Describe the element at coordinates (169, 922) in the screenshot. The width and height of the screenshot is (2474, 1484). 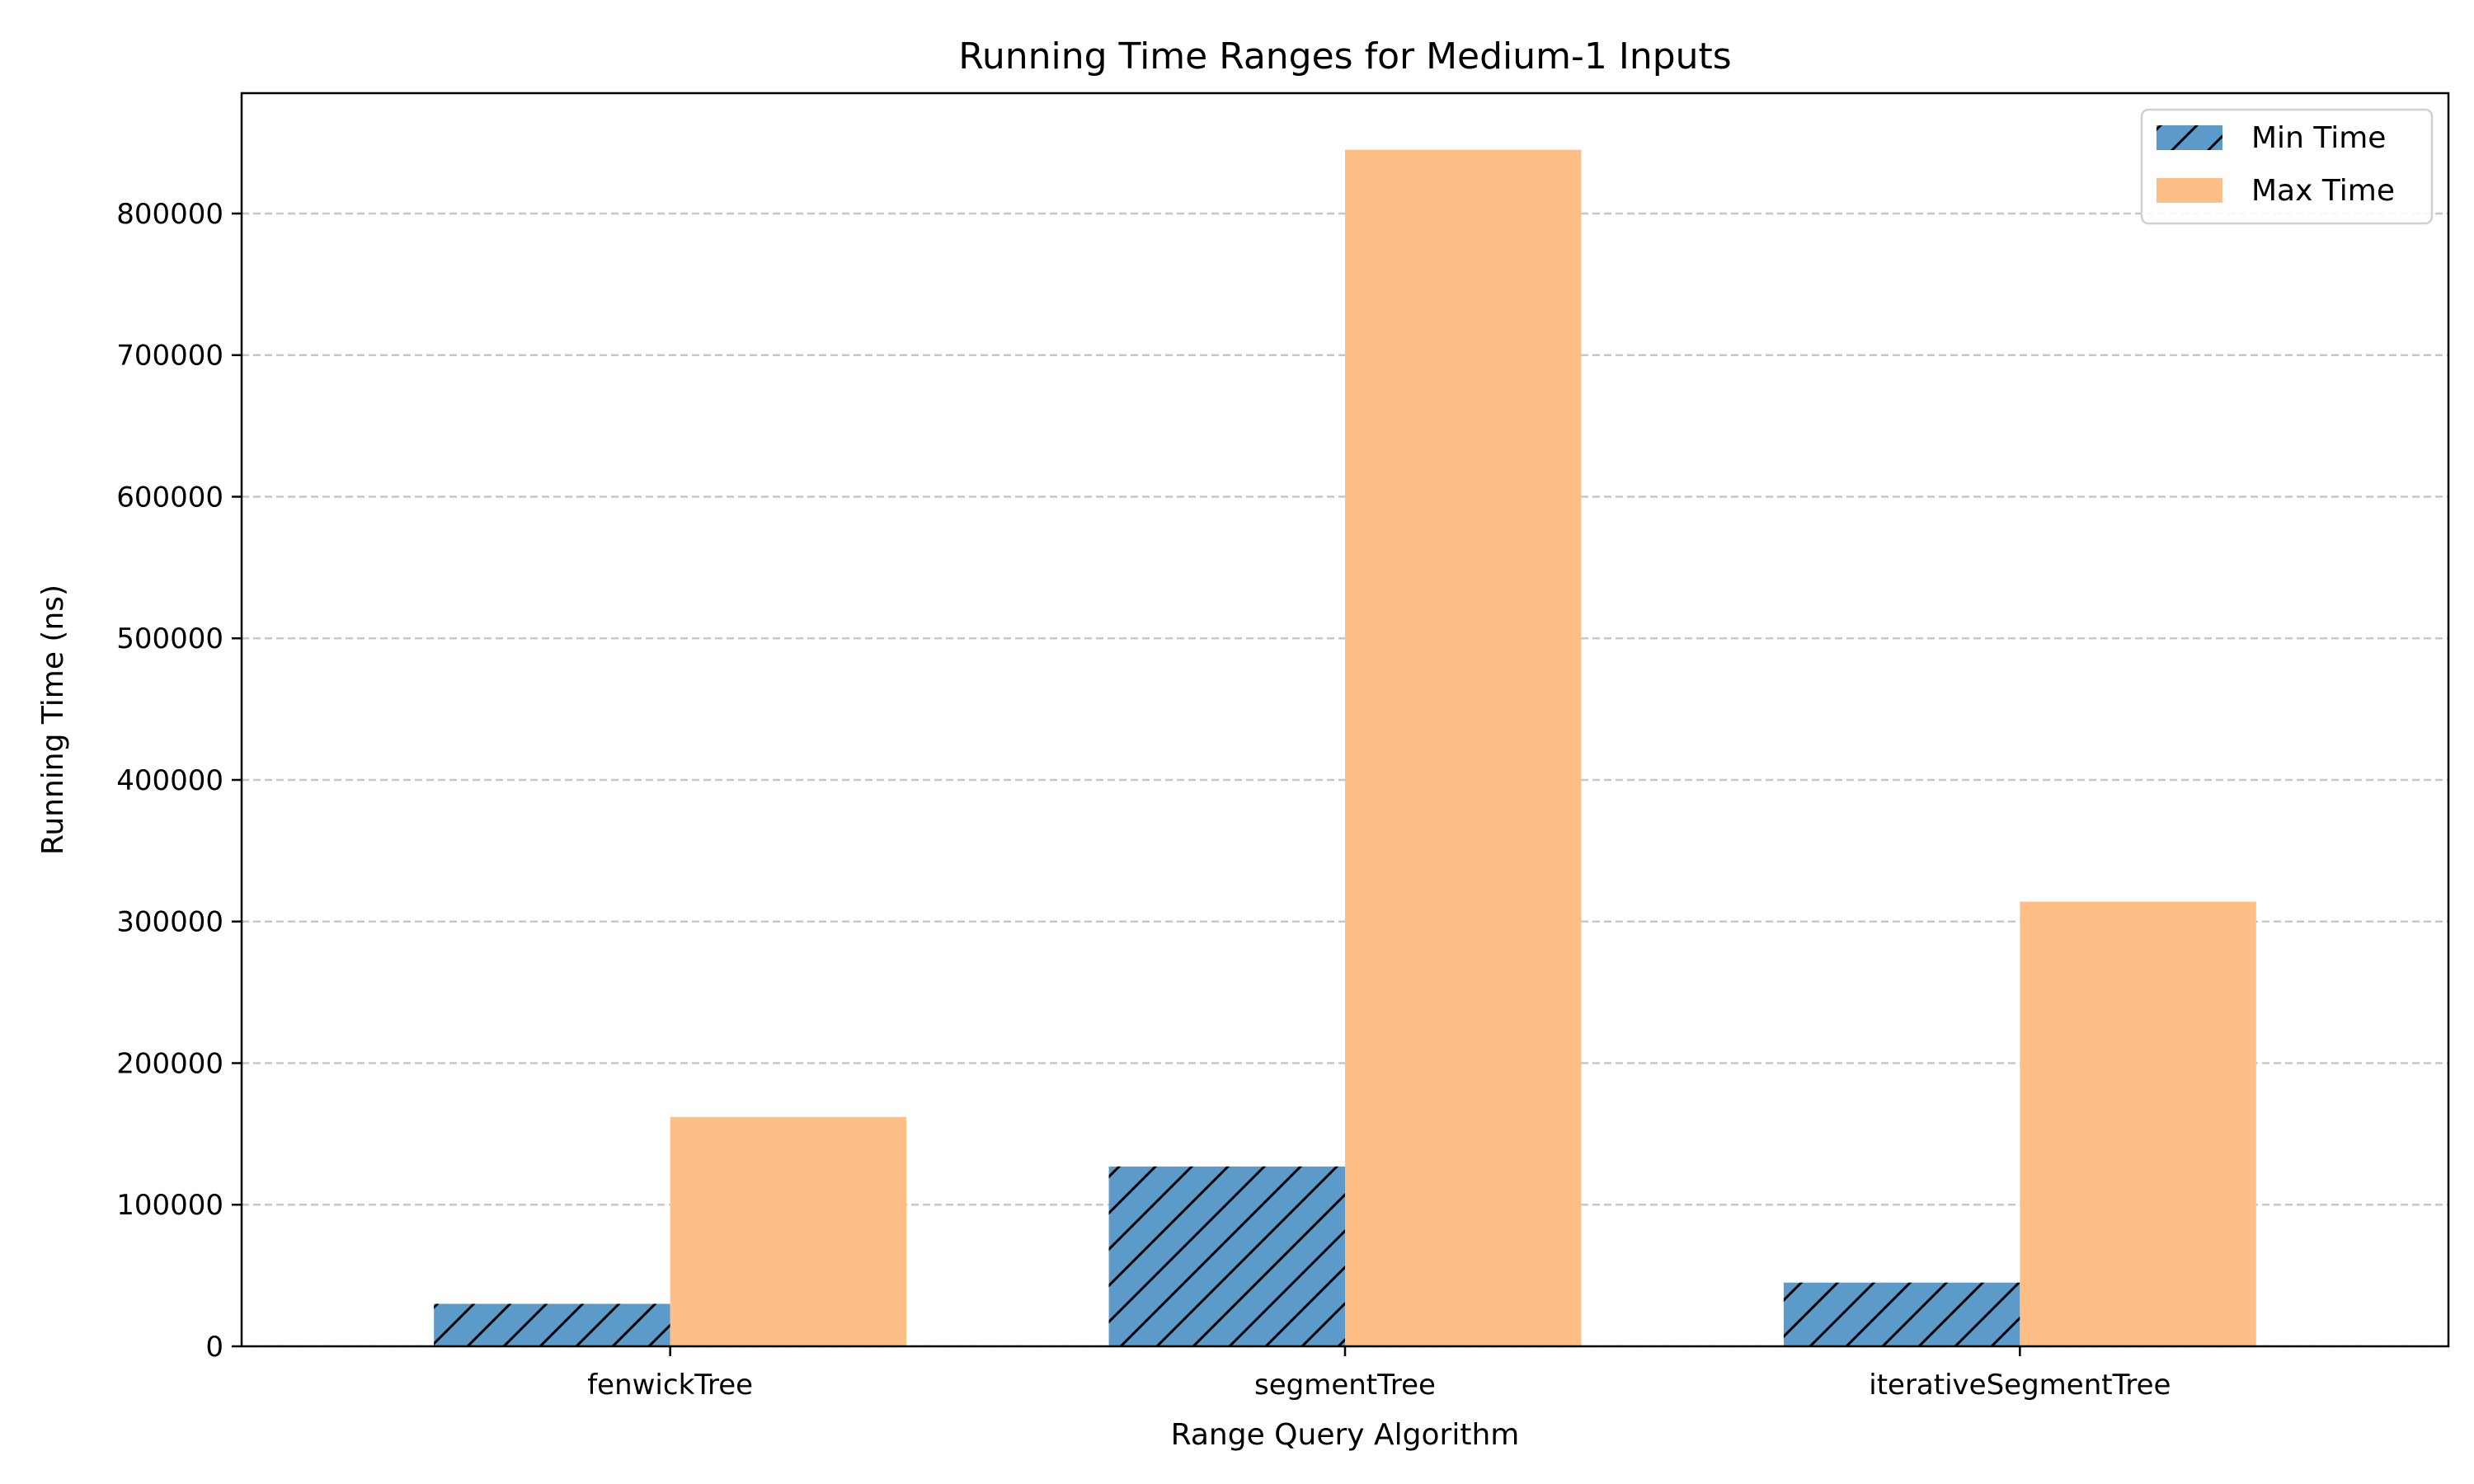
I see `y-tick-label: 300000` at that location.